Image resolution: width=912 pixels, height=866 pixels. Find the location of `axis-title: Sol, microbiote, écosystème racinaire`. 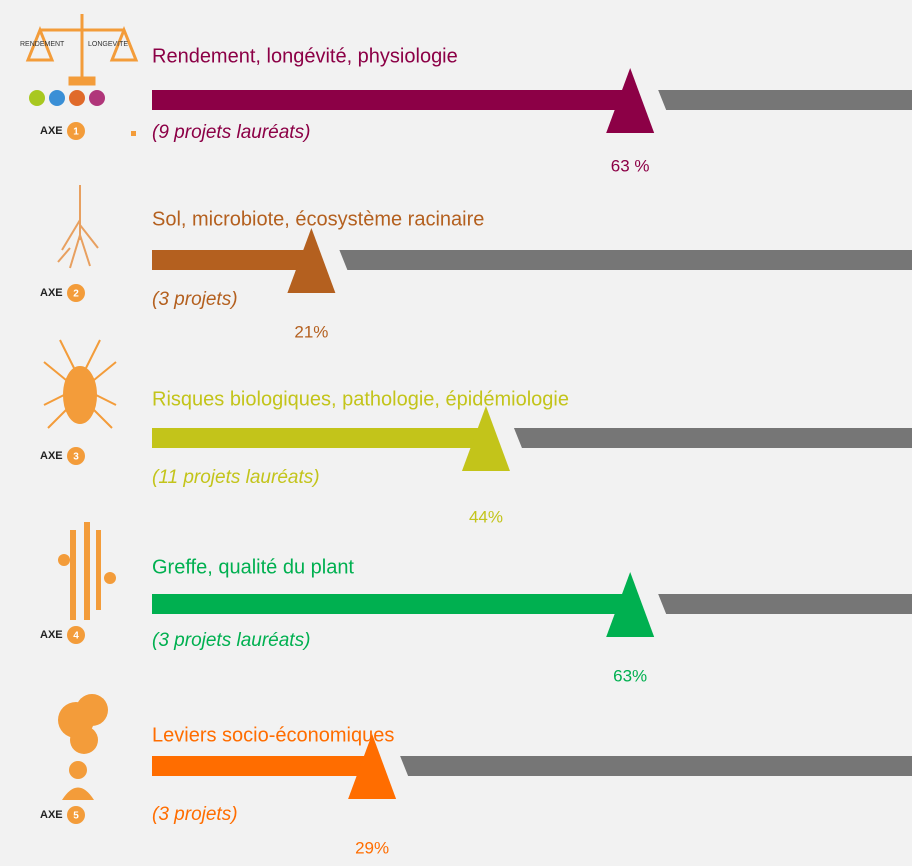

axis-title: Sol, microbiote, écosystème racinaire is located at coordinates (318, 219).